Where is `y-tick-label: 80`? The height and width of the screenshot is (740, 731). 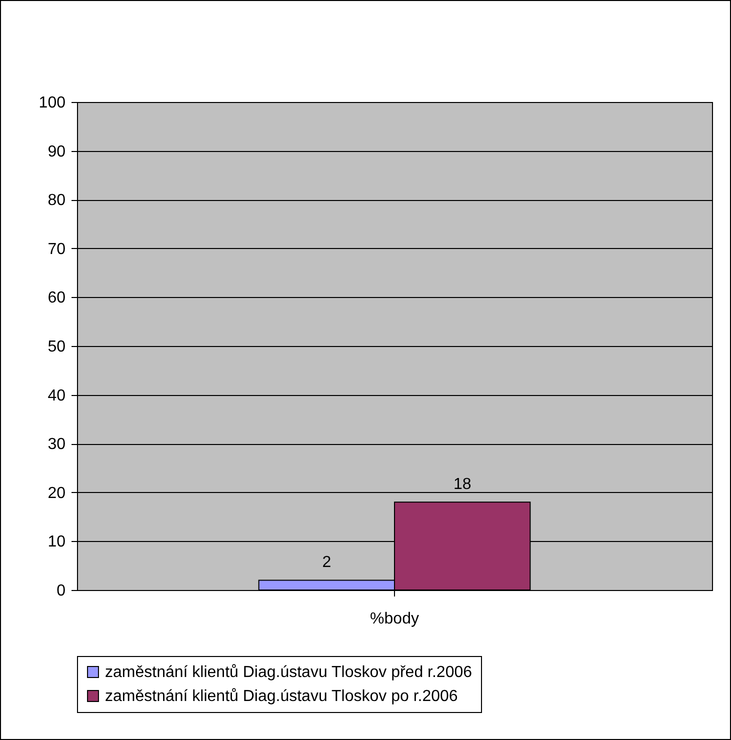
y-tick-label: 80 is located at coordinates (57, 201).